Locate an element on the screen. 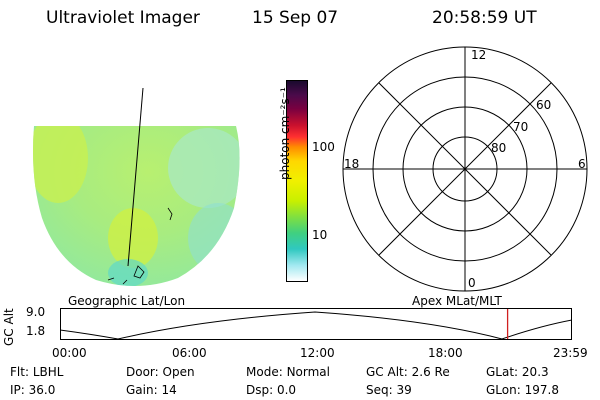 This screenshot has height=400, width=600. lat-label-80: 80 is located at coordinates (499, 148).